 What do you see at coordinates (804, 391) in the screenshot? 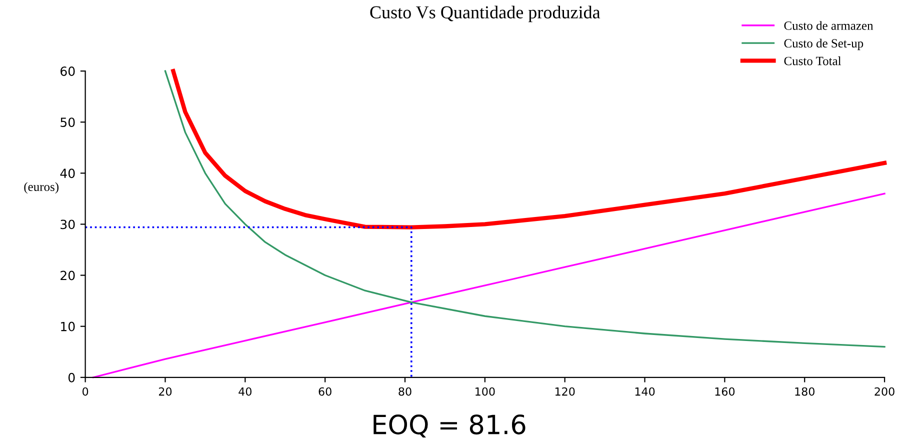
I see `x-tick-label: 180` at bounding box center [804, 391].